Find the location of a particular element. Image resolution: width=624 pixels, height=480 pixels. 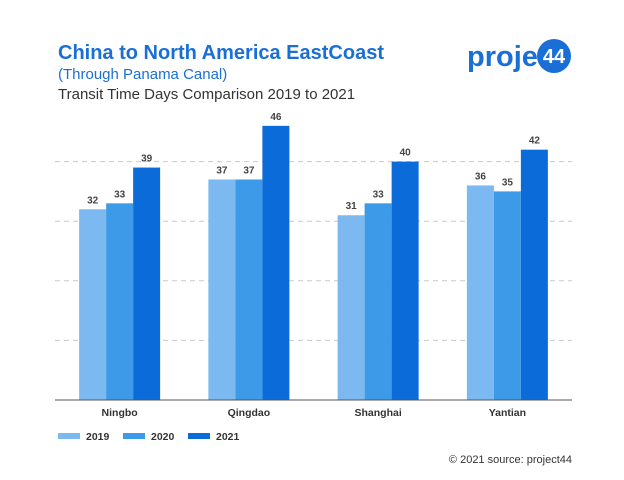

data-label-qingdao-2019: 37 is located at coordinates (222, 170).